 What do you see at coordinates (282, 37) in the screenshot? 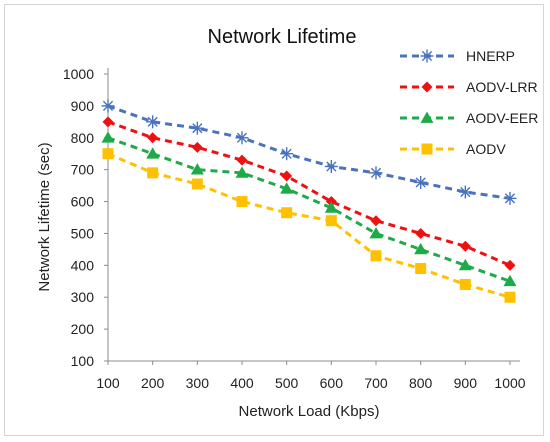
I see `chart-title: Network Lifetime` at bounding box center [282, 37].